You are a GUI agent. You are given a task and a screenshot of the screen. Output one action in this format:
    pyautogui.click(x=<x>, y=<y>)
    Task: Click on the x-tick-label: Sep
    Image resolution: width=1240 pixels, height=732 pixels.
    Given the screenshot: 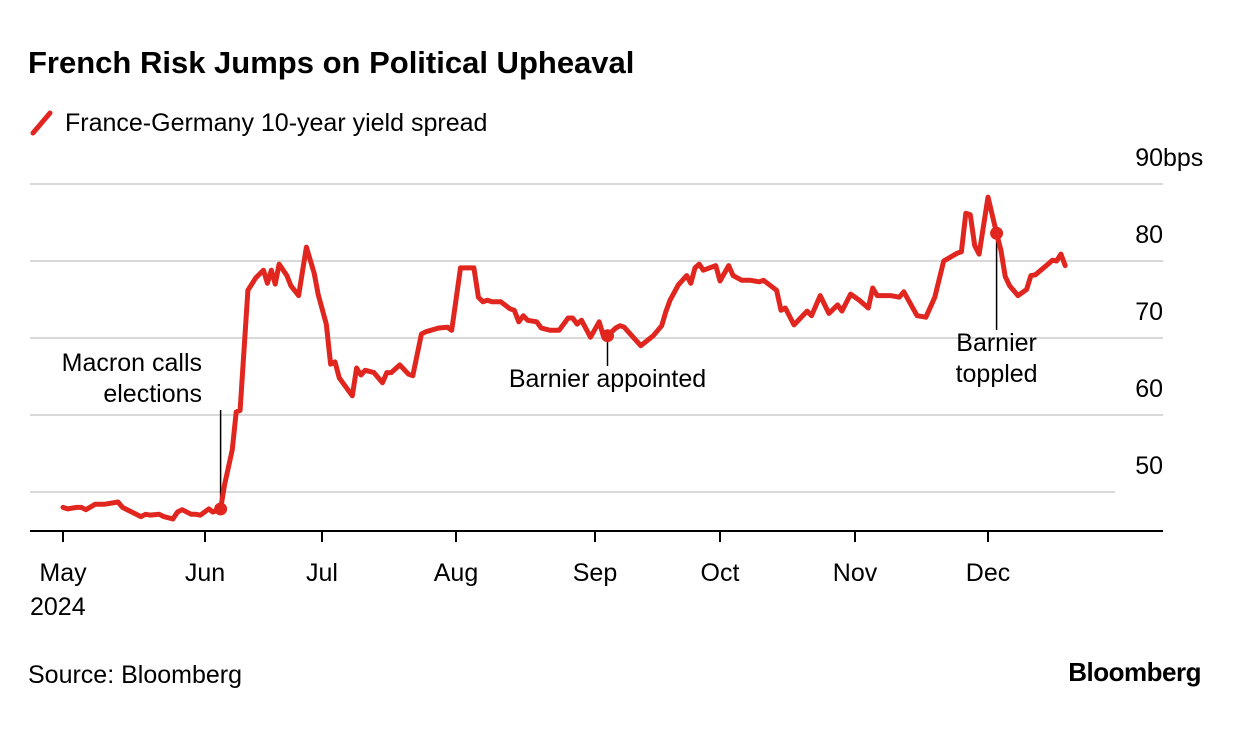 What is the action you would take?
    pyautogui.click(x=595, y=573)
    